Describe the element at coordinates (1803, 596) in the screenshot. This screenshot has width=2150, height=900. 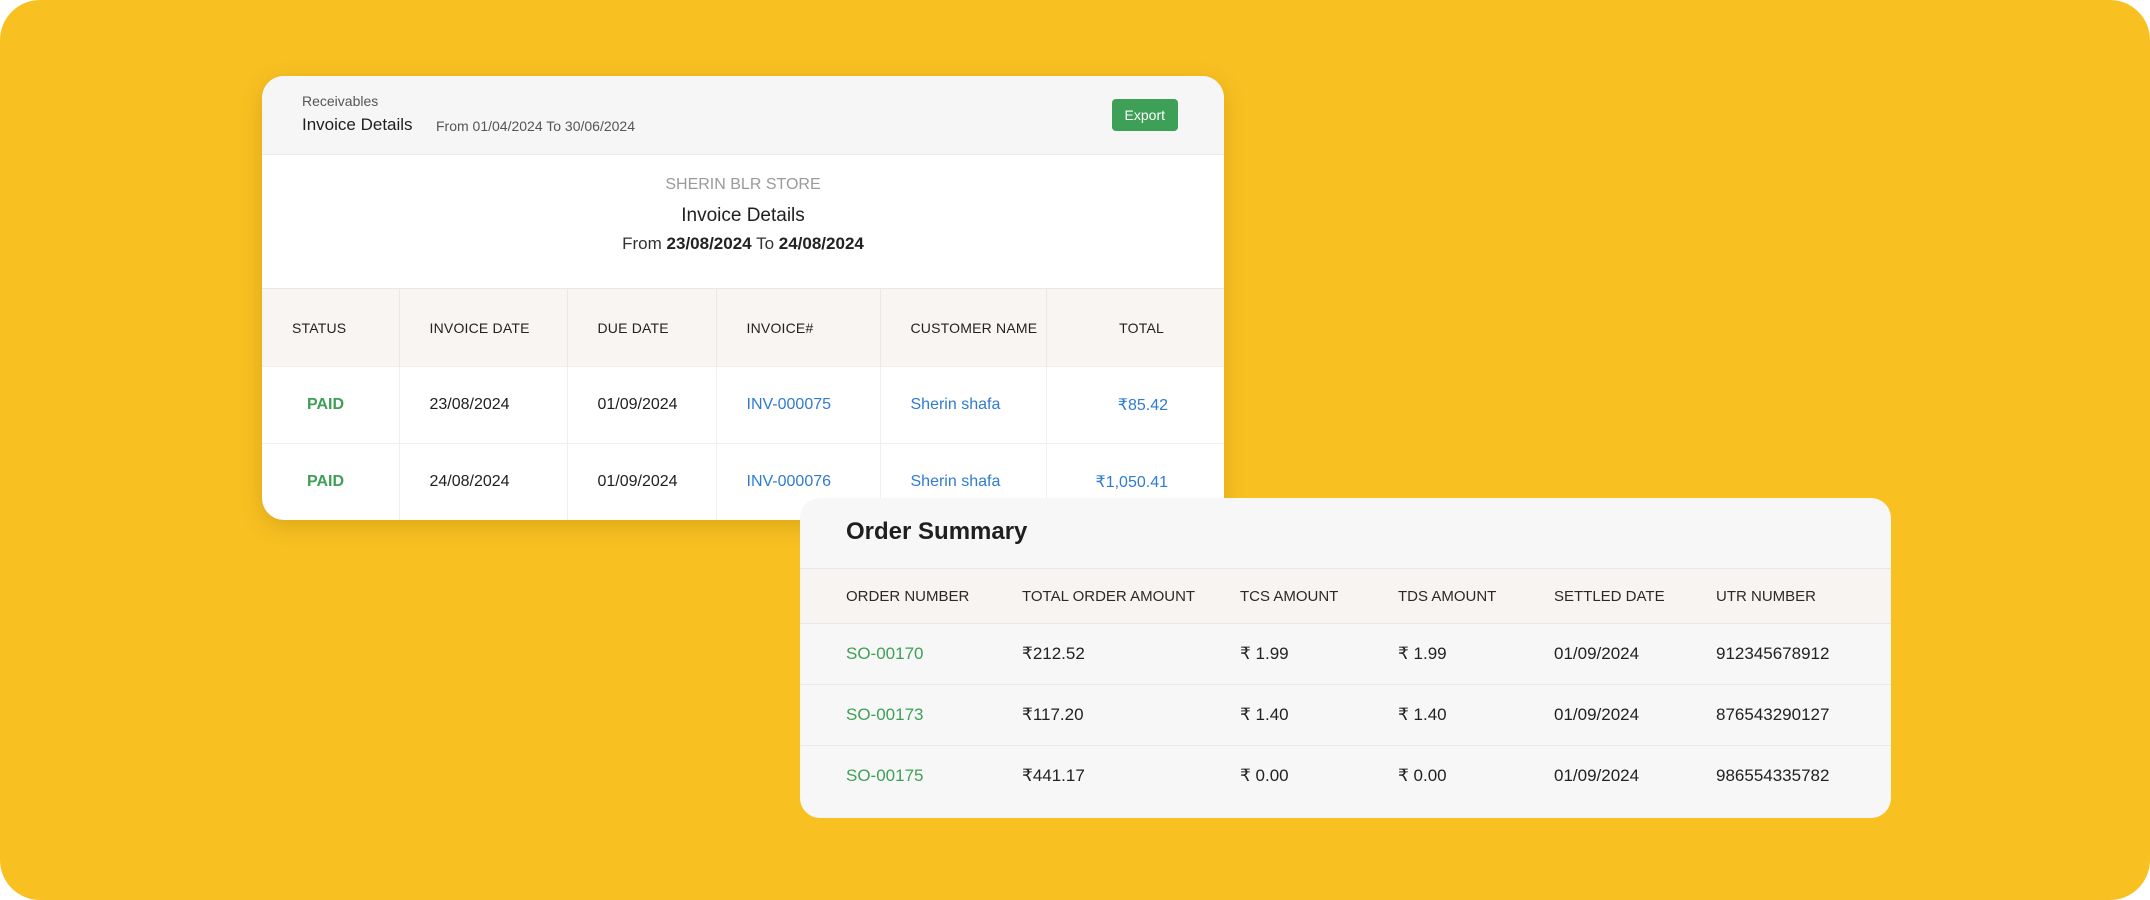
I see `col-utr-number: UTR NUMBER` at that location.